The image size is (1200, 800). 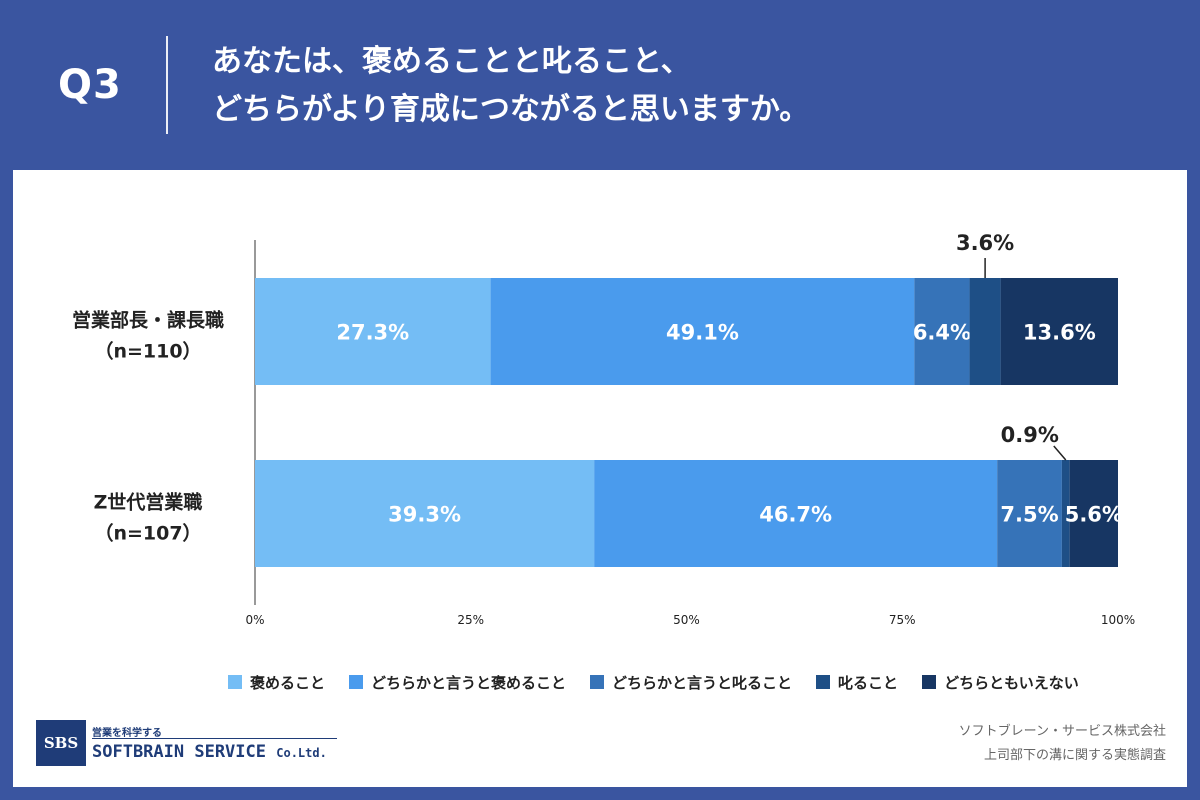 I want to click on header-divider, so click(x=167, y=85).